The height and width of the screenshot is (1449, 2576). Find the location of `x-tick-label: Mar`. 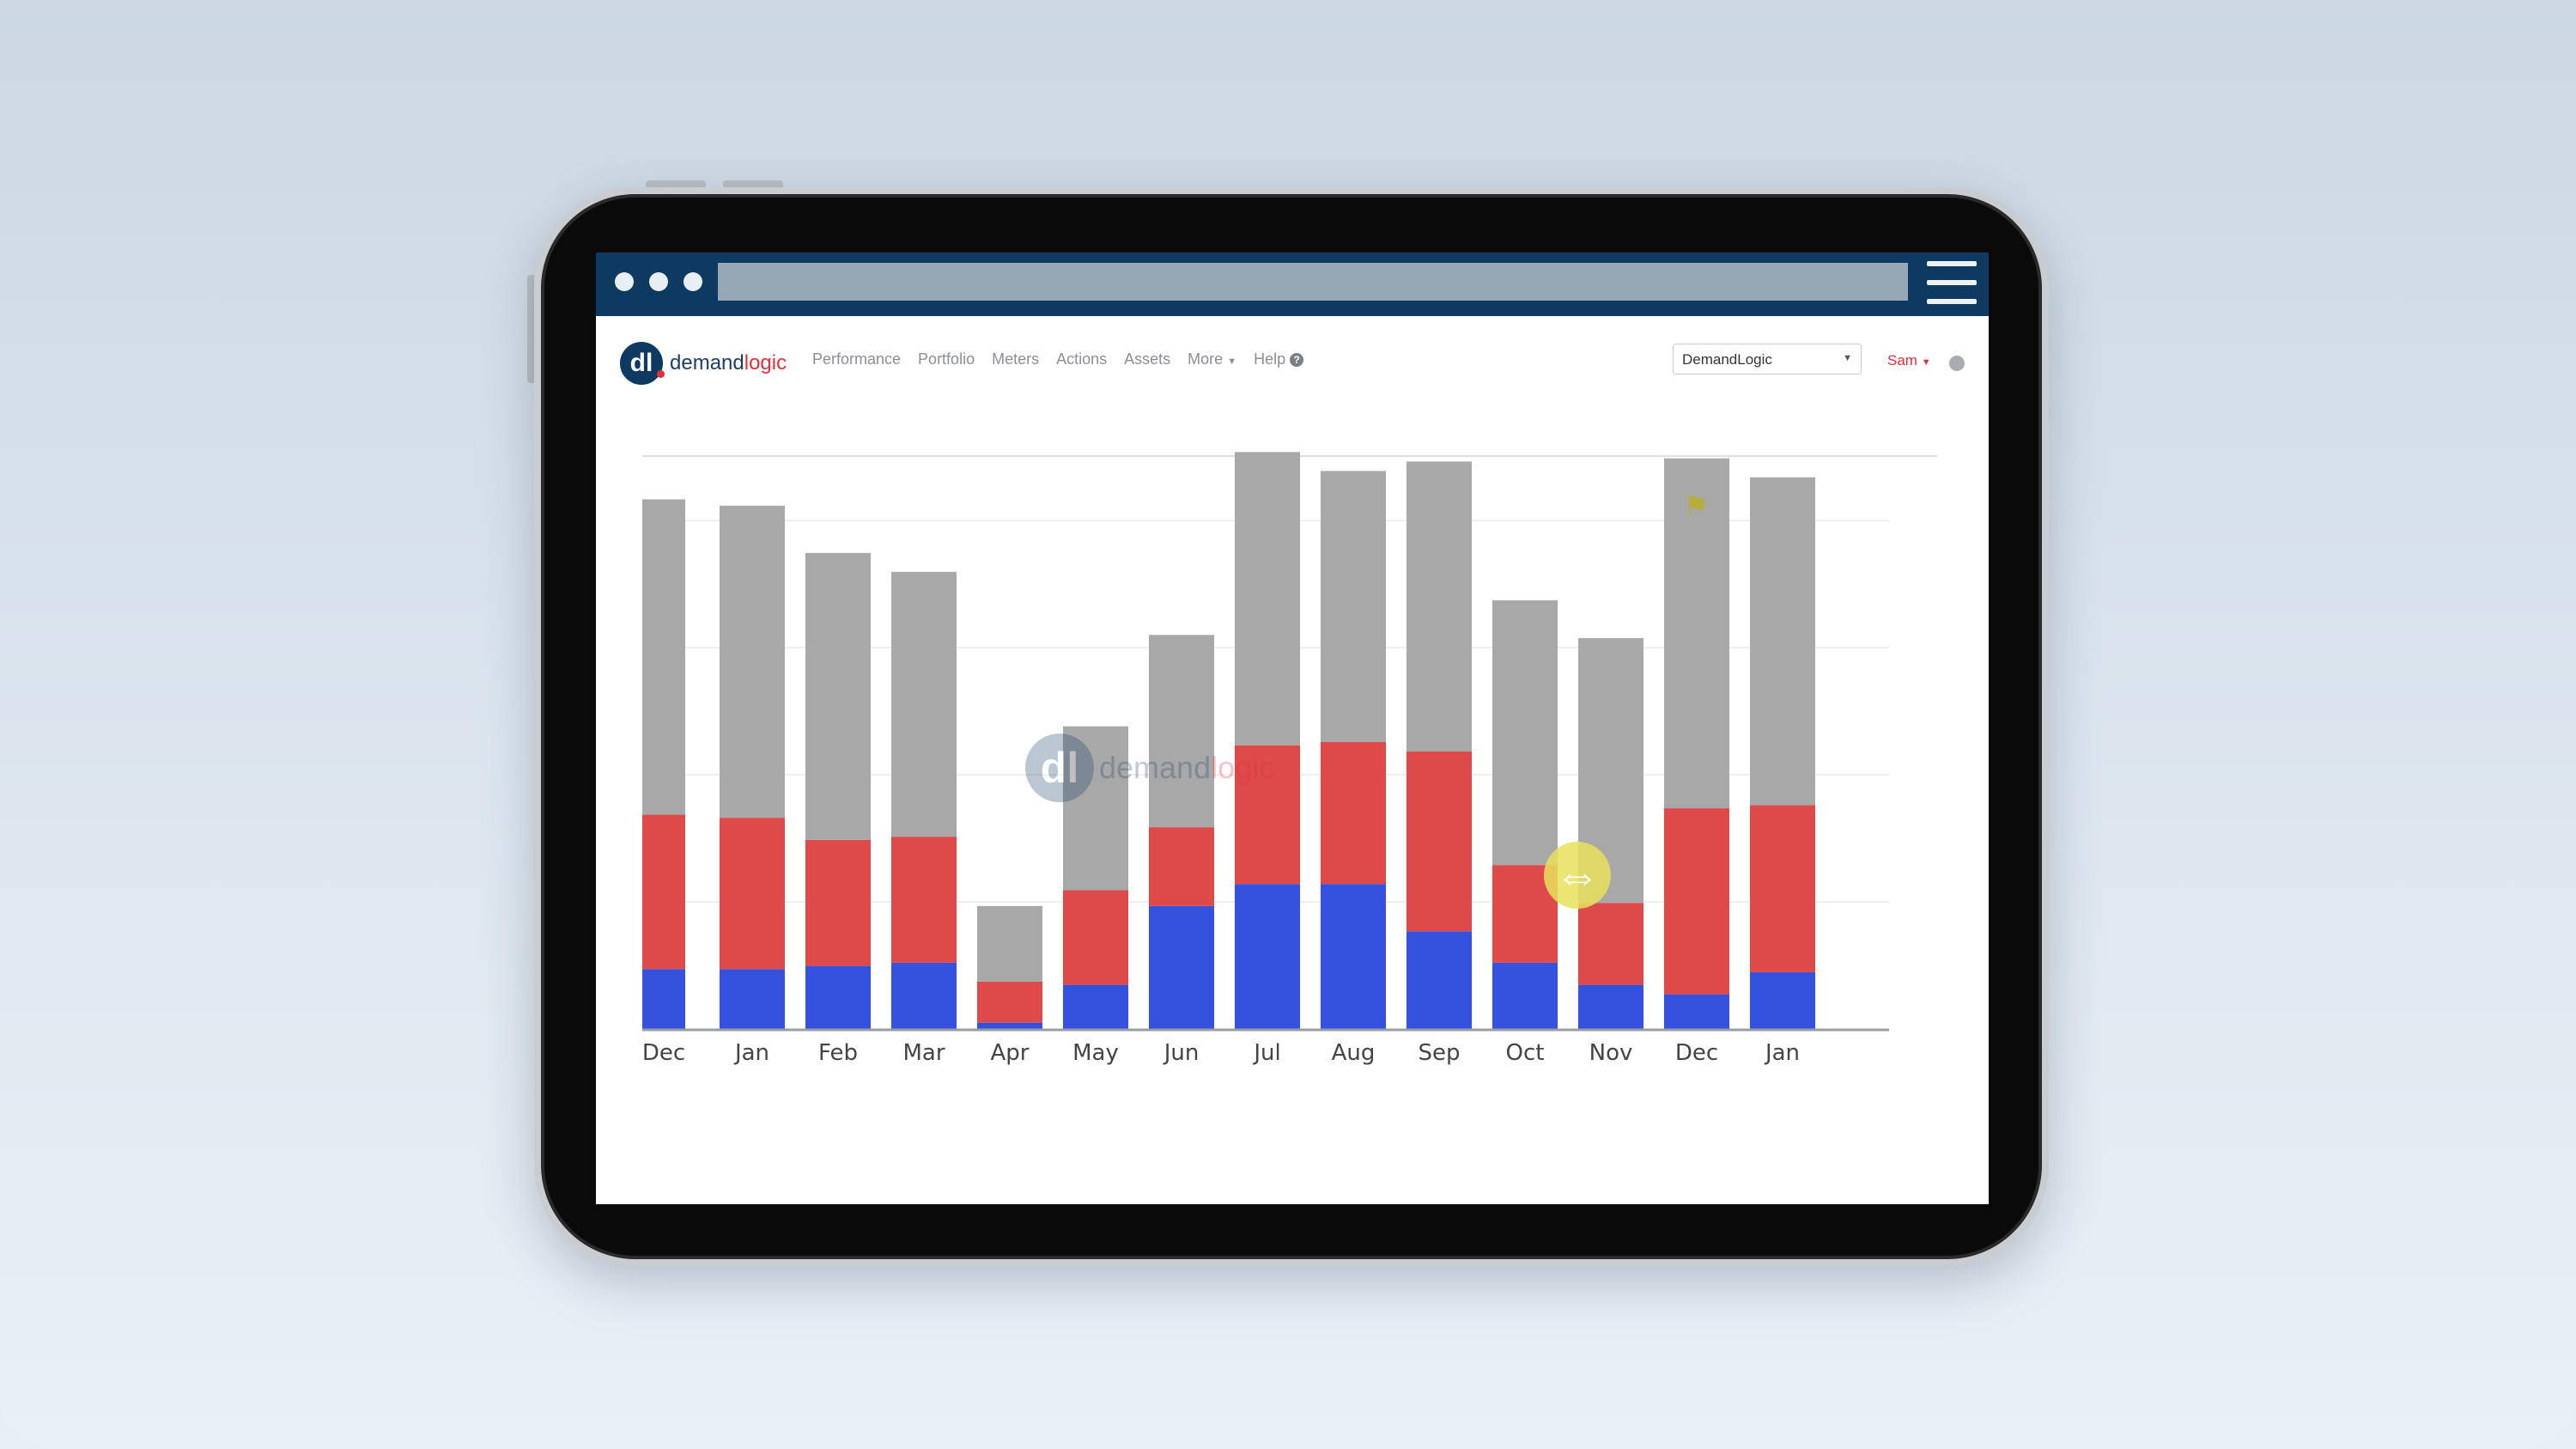

x-tick-label: Mar is located at coordinates (924, 1053).